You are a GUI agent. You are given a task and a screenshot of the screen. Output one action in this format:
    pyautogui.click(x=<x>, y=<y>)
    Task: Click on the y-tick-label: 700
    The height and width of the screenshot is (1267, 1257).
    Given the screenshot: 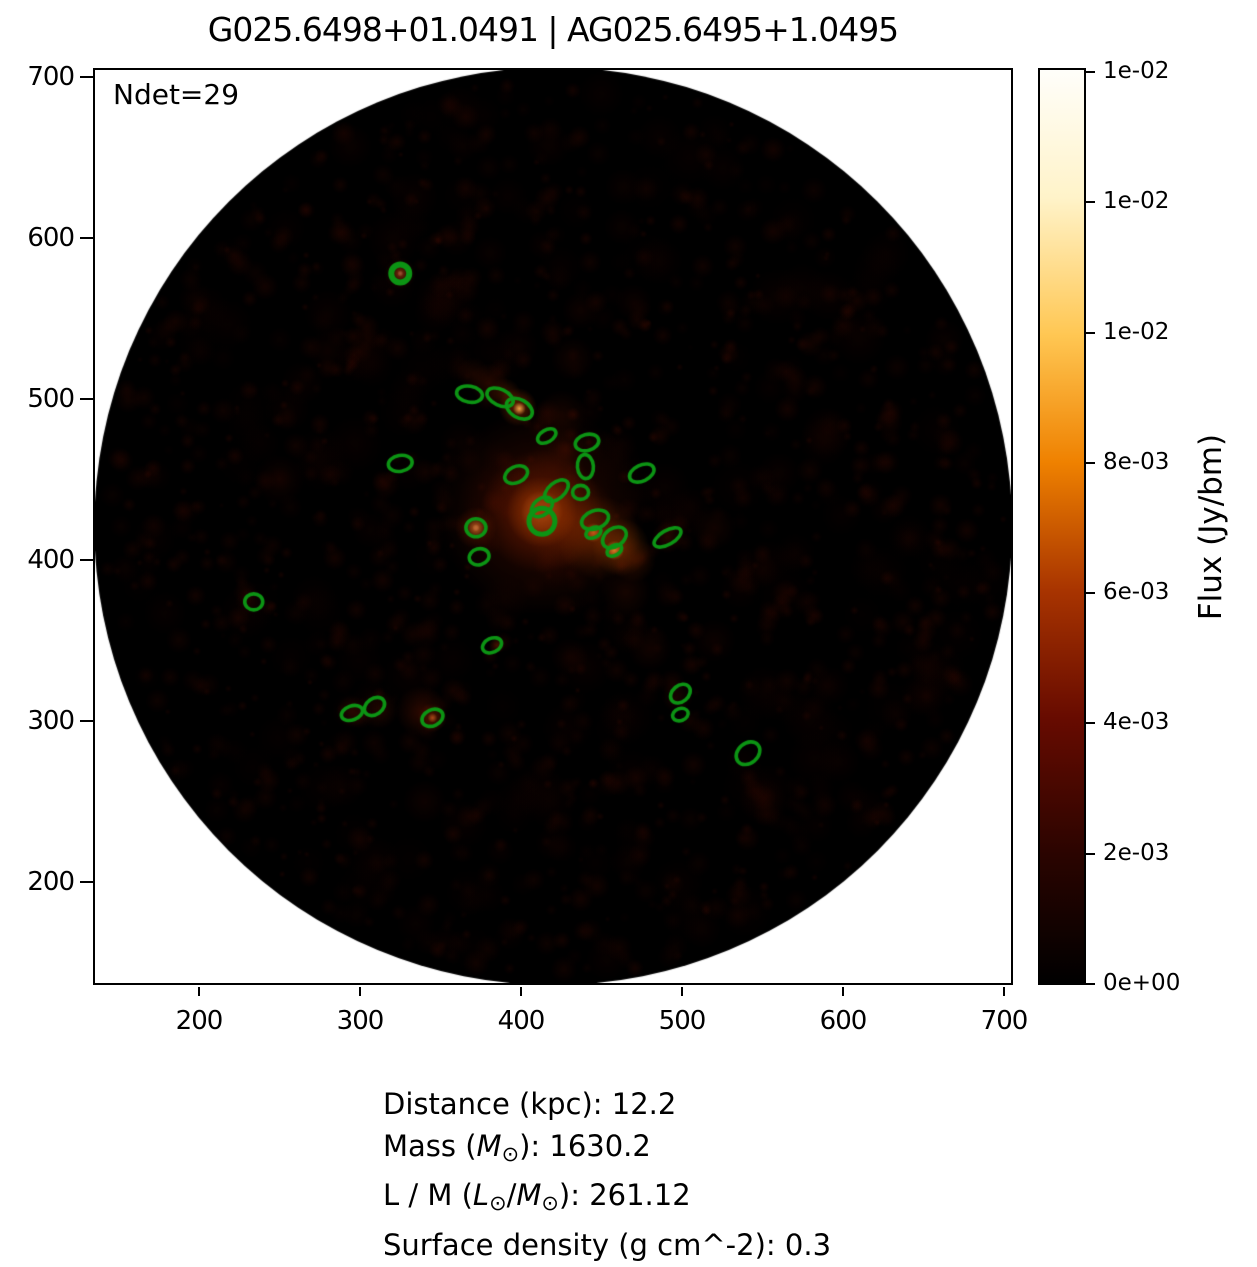 What is the action you would take?
    pyautogui.click(x=51, y=77)
    